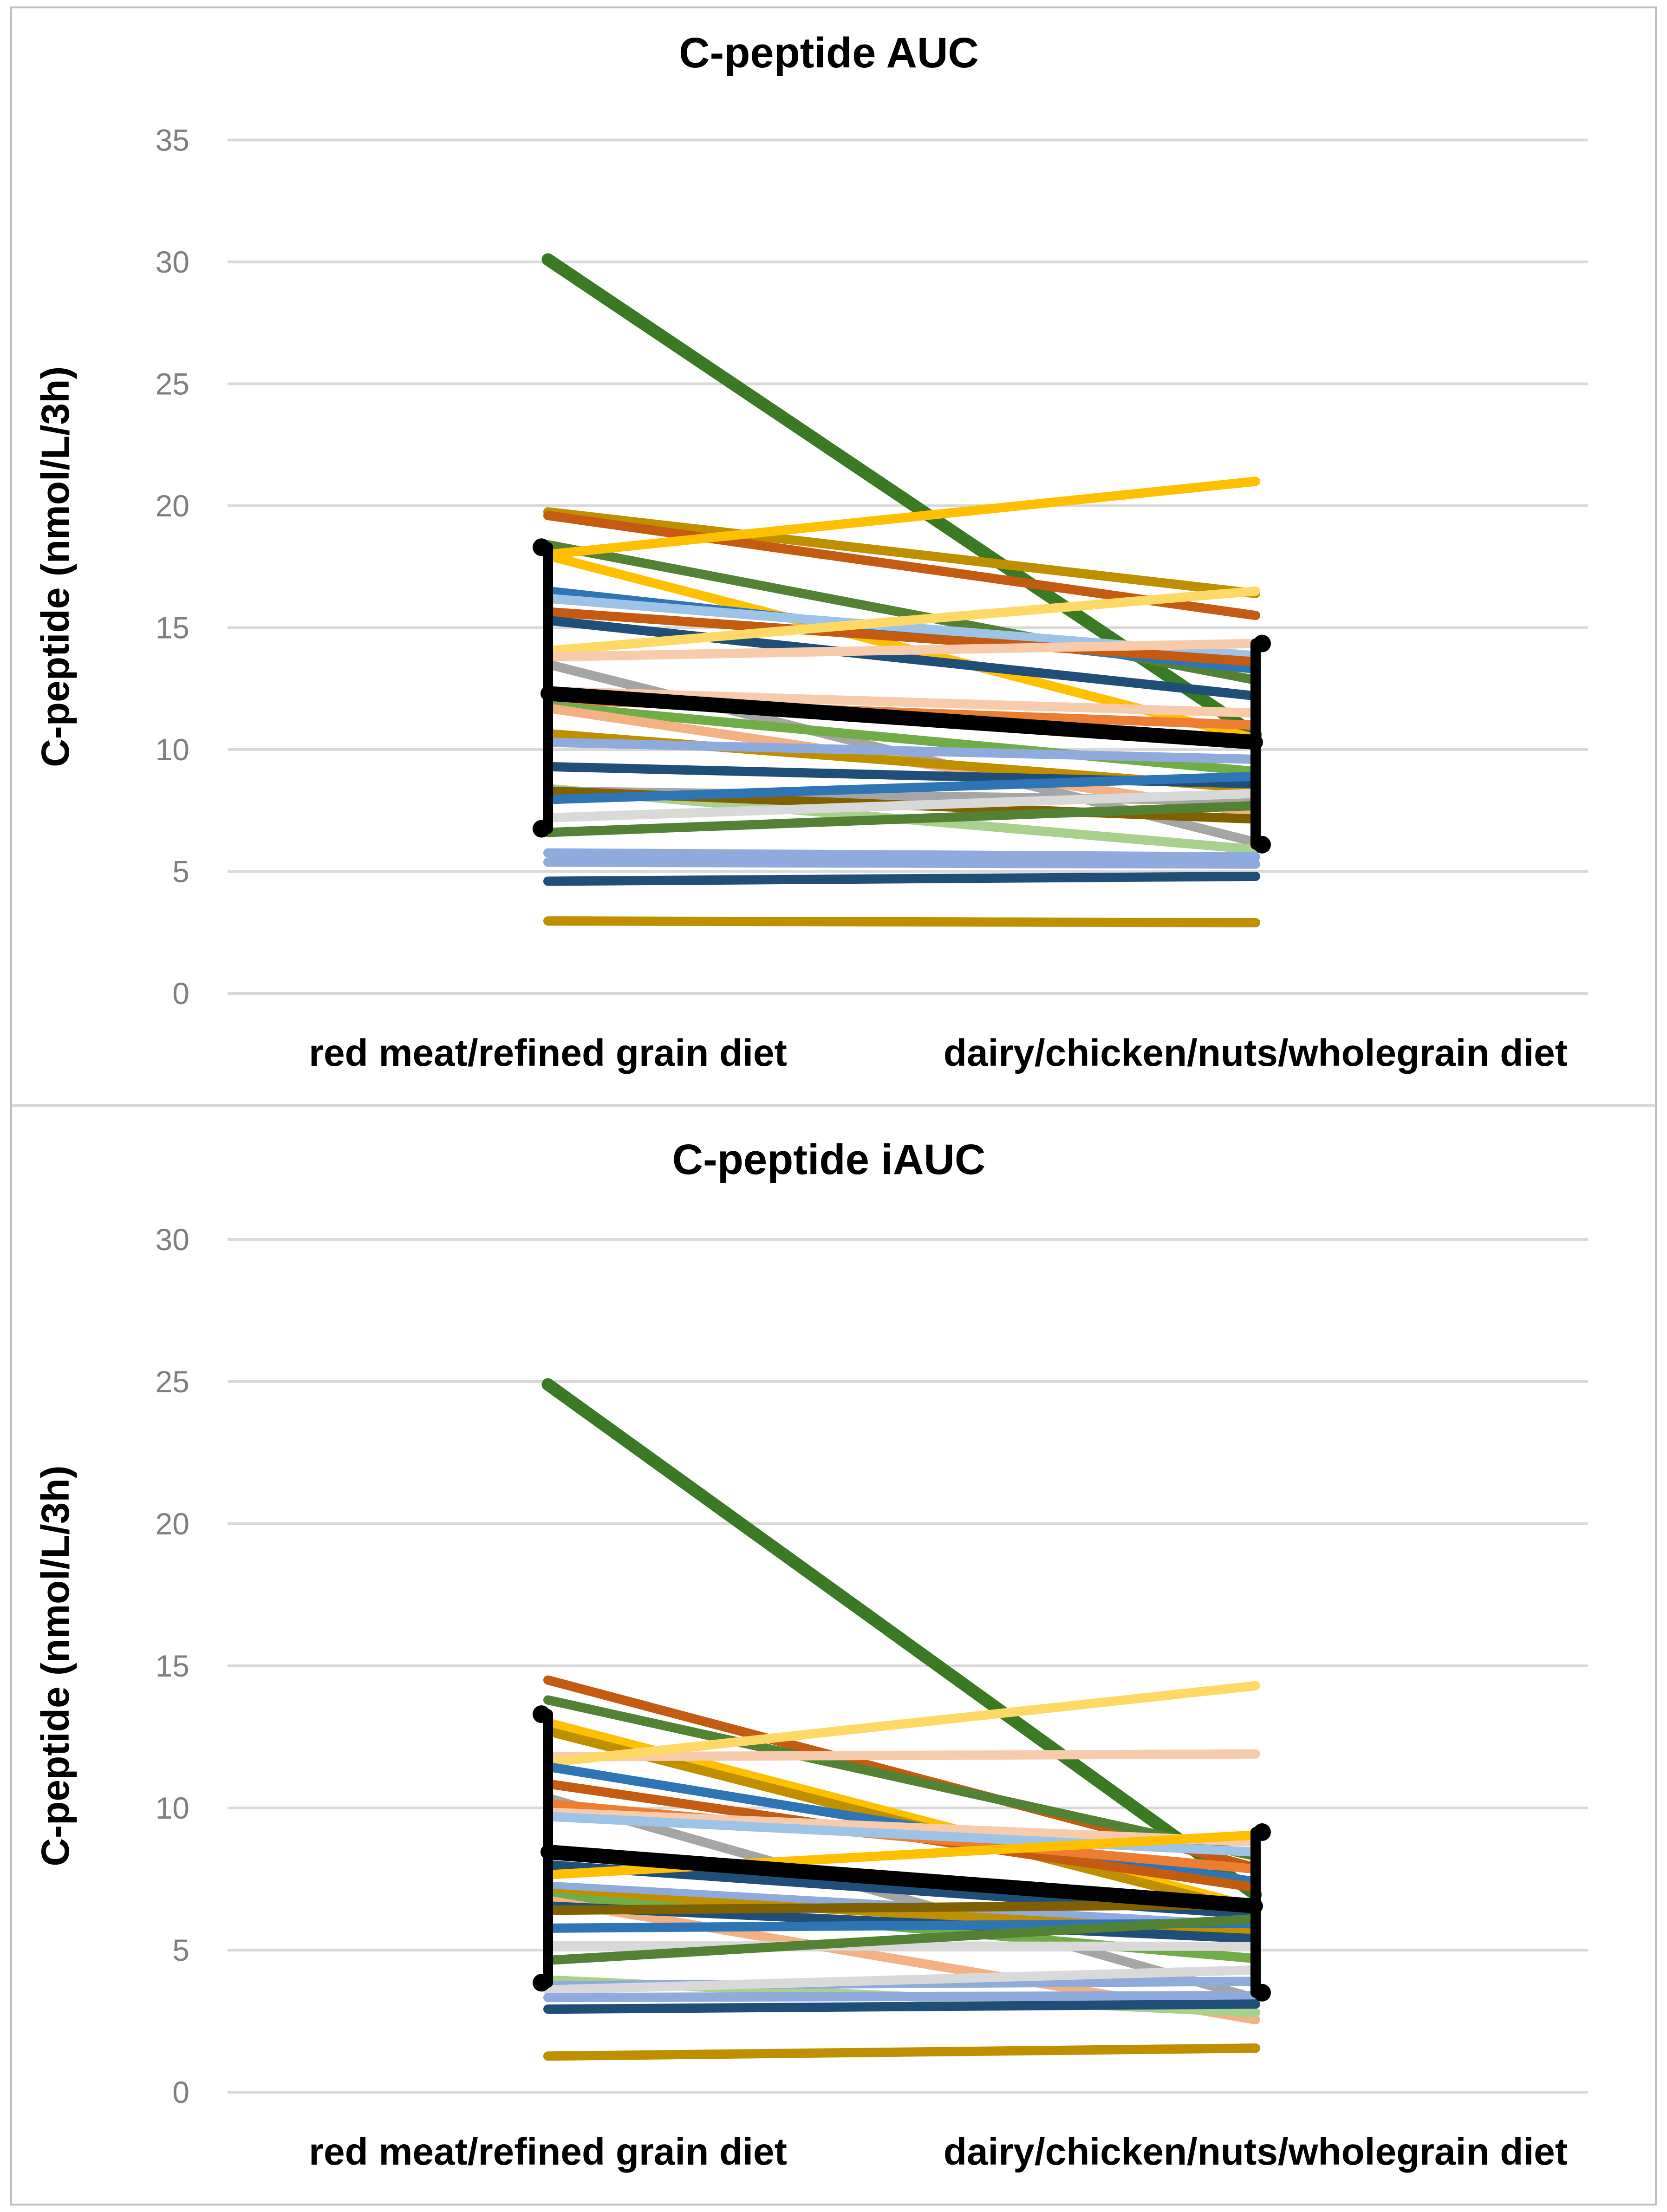 The image size is (1667, 2212). I want to click on chart-title: C-peptide iAUC, so click(829, 1160).